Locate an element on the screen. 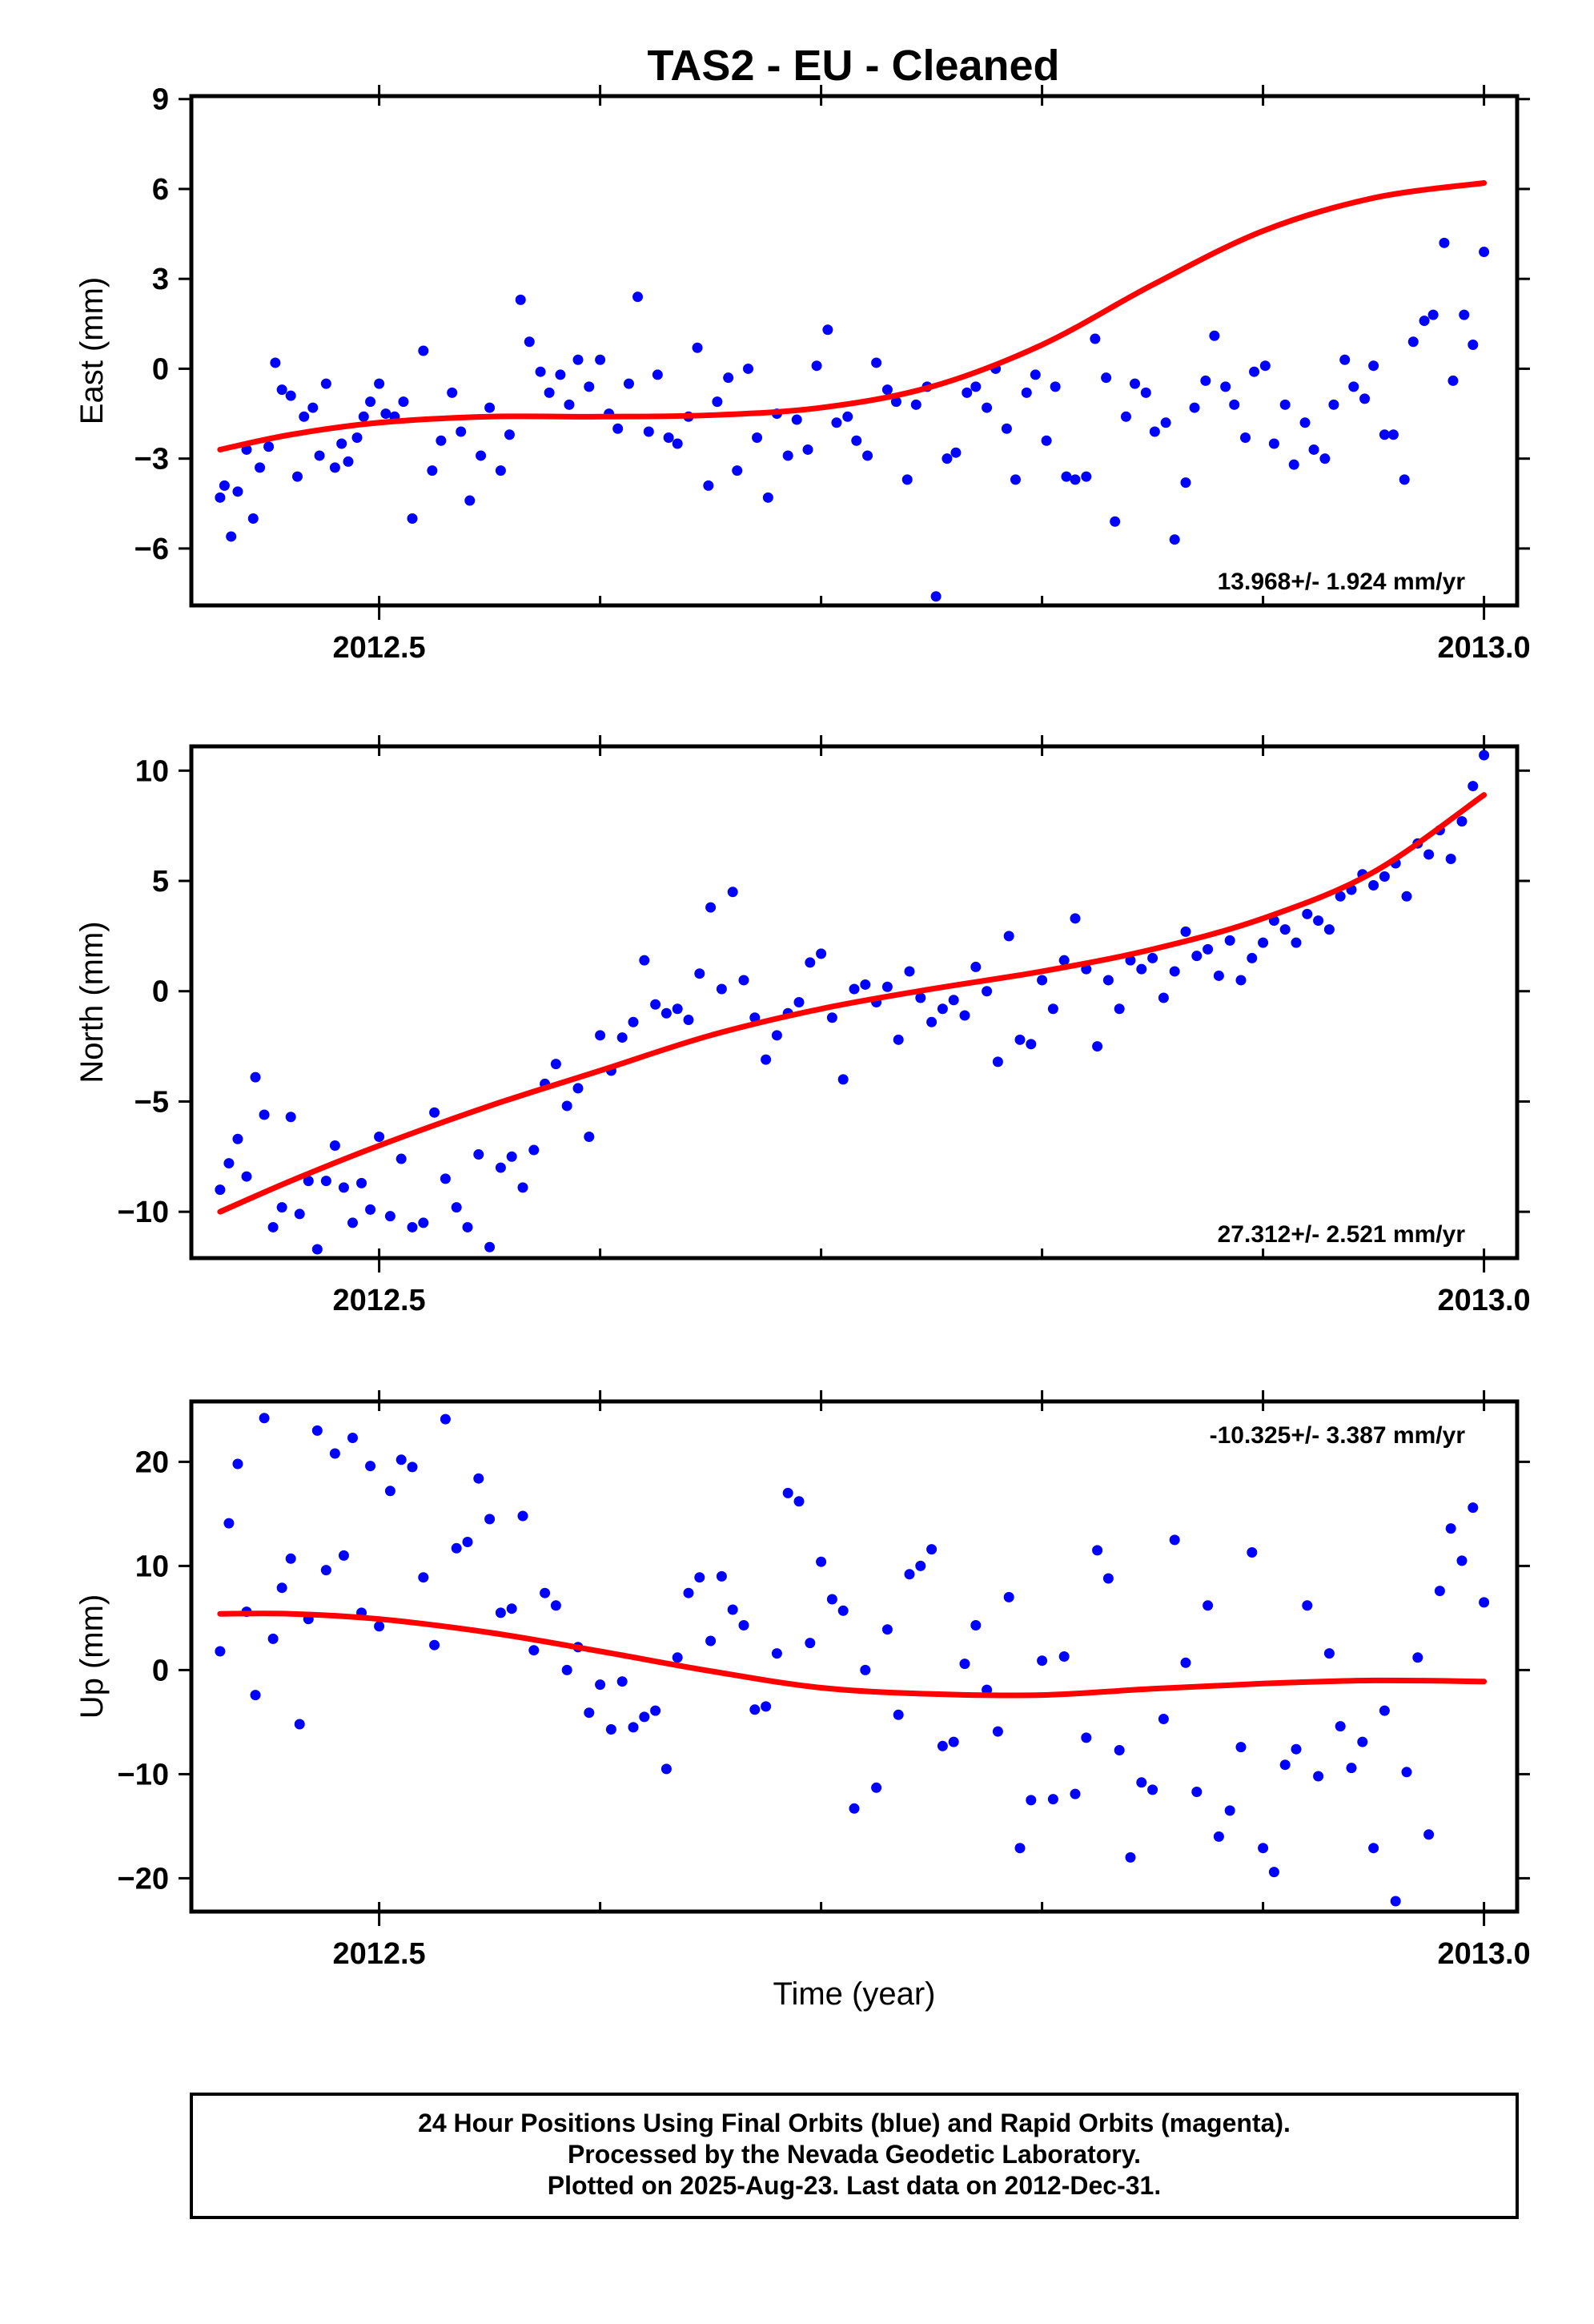 The image size is (1594, 2324). fit-curve is located at coordinates (852, 315).